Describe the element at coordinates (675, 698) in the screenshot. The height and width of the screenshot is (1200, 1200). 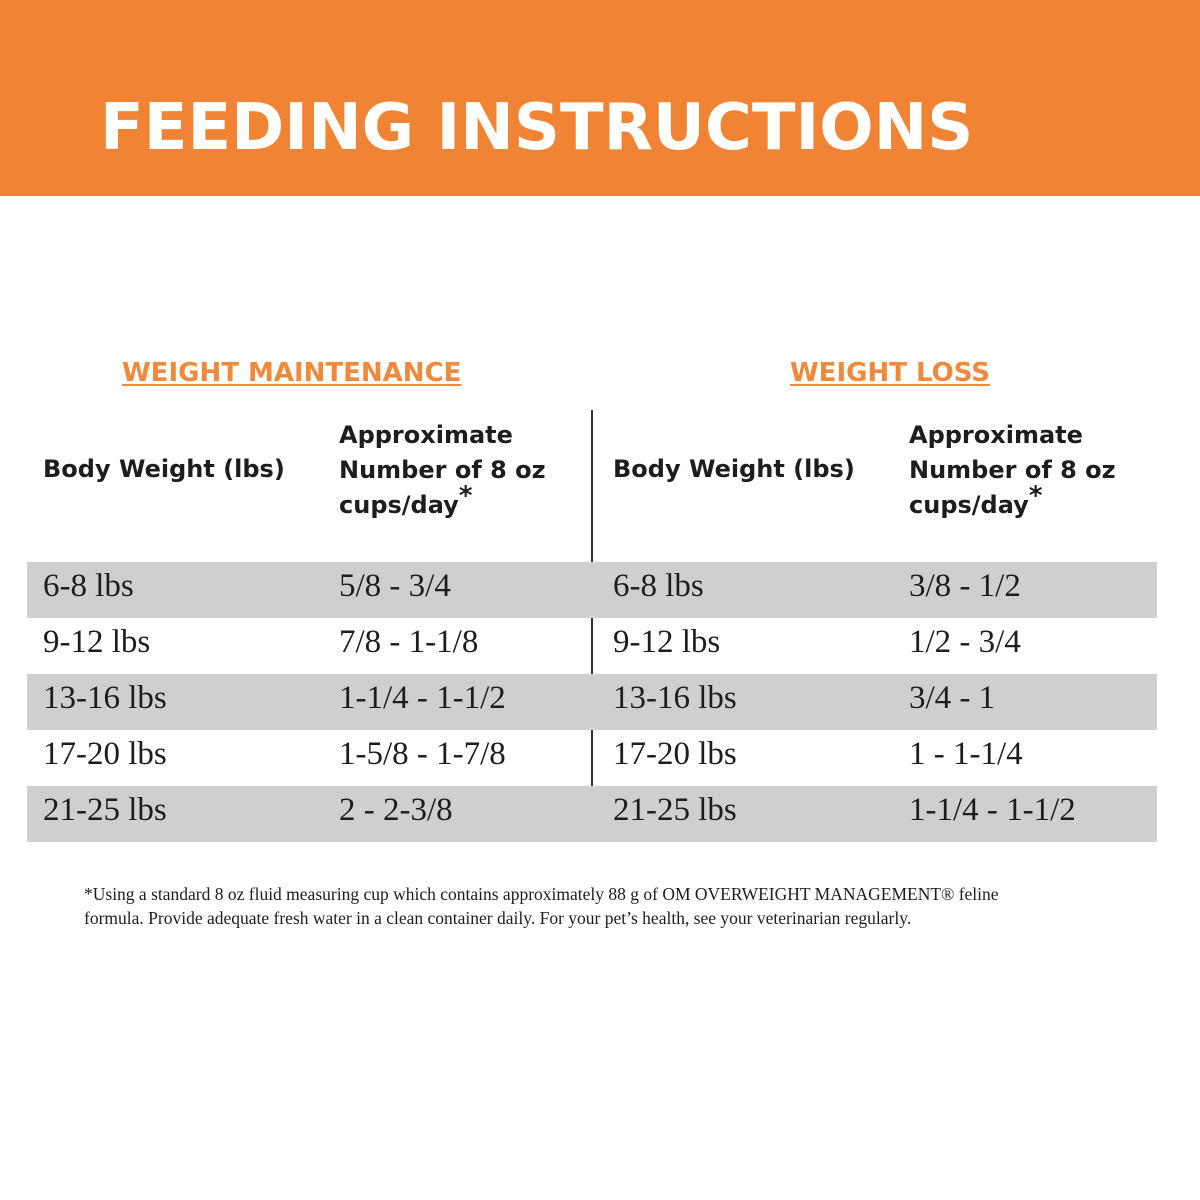
I see `loss-weight-cell: 13-16 lbs` at that location.